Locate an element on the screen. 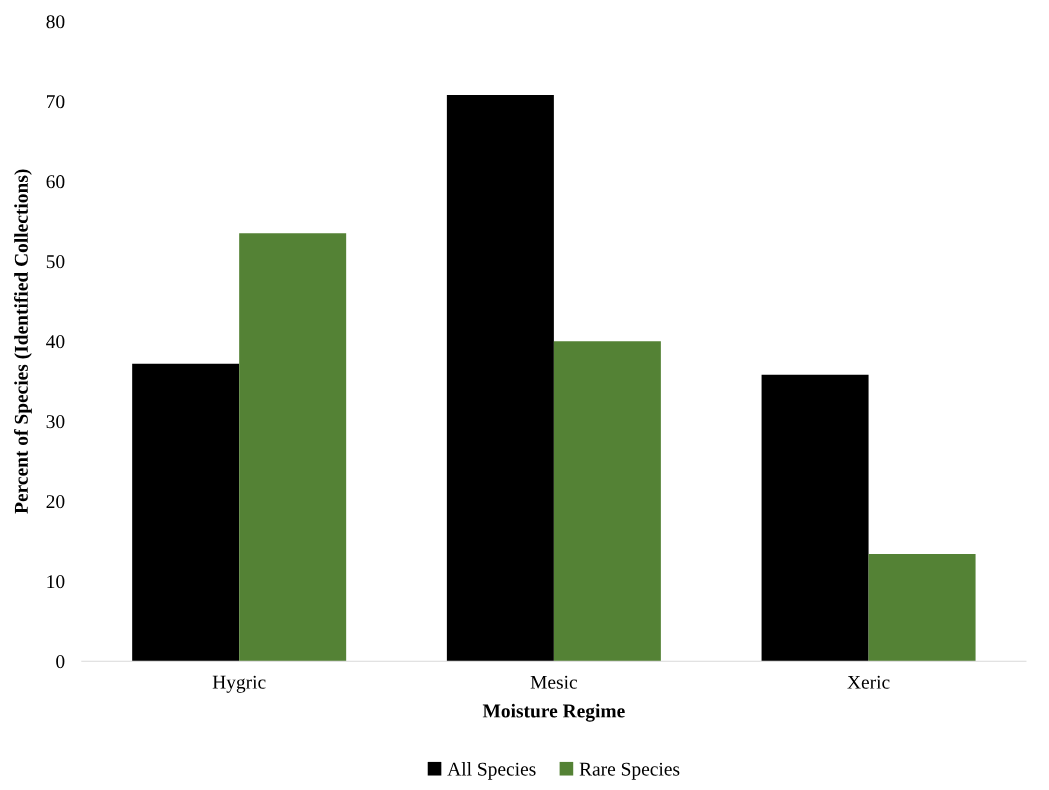  x-tick-label: Mesic is located at coordinates (554, 682).